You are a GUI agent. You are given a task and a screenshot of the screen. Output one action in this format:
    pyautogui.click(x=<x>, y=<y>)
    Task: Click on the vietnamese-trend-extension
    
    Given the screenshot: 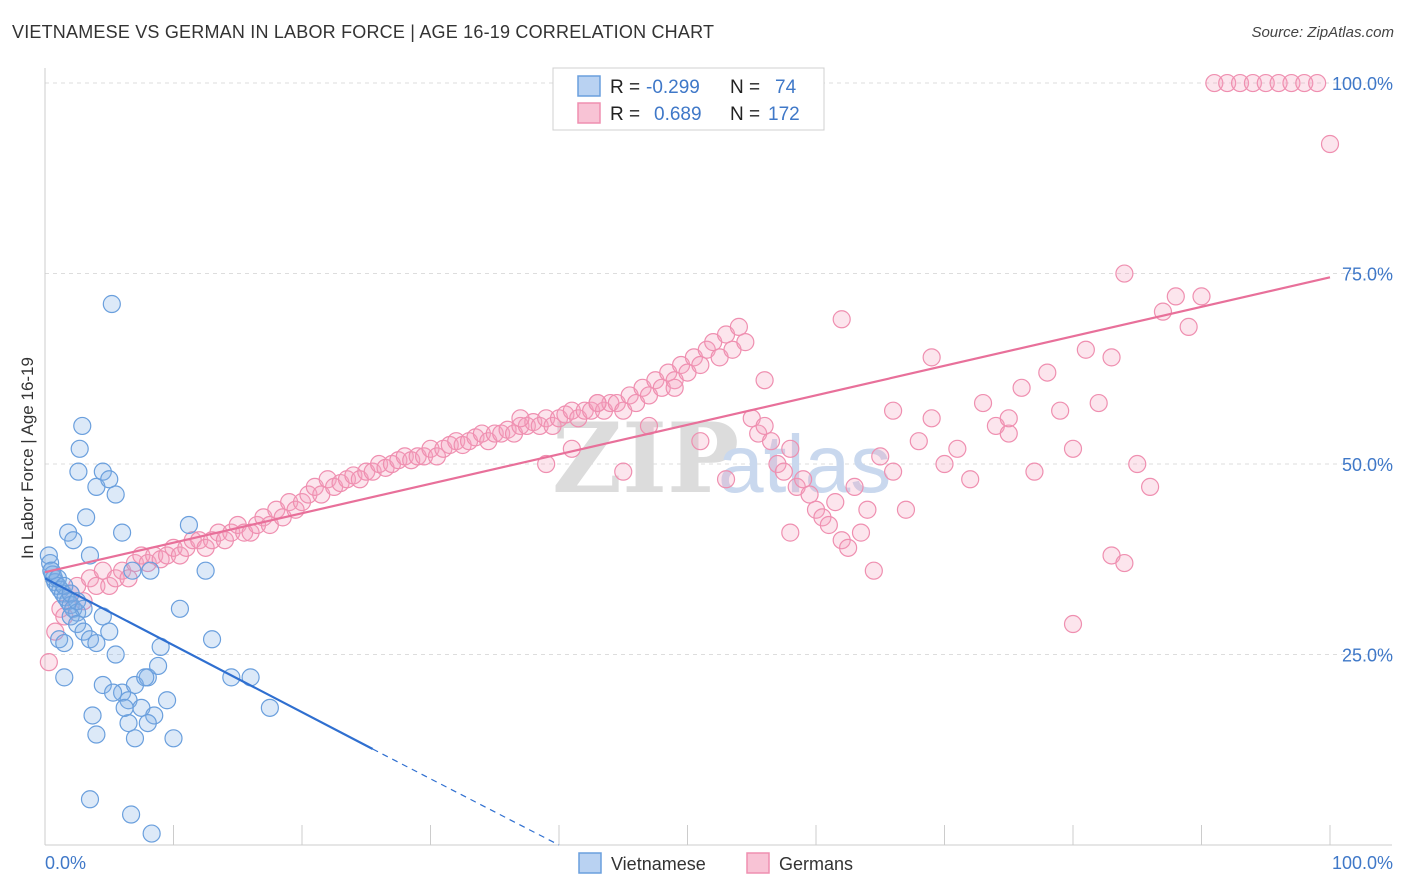 What is the action you would take?
    pyautogui.click(x=466, y=797)
    